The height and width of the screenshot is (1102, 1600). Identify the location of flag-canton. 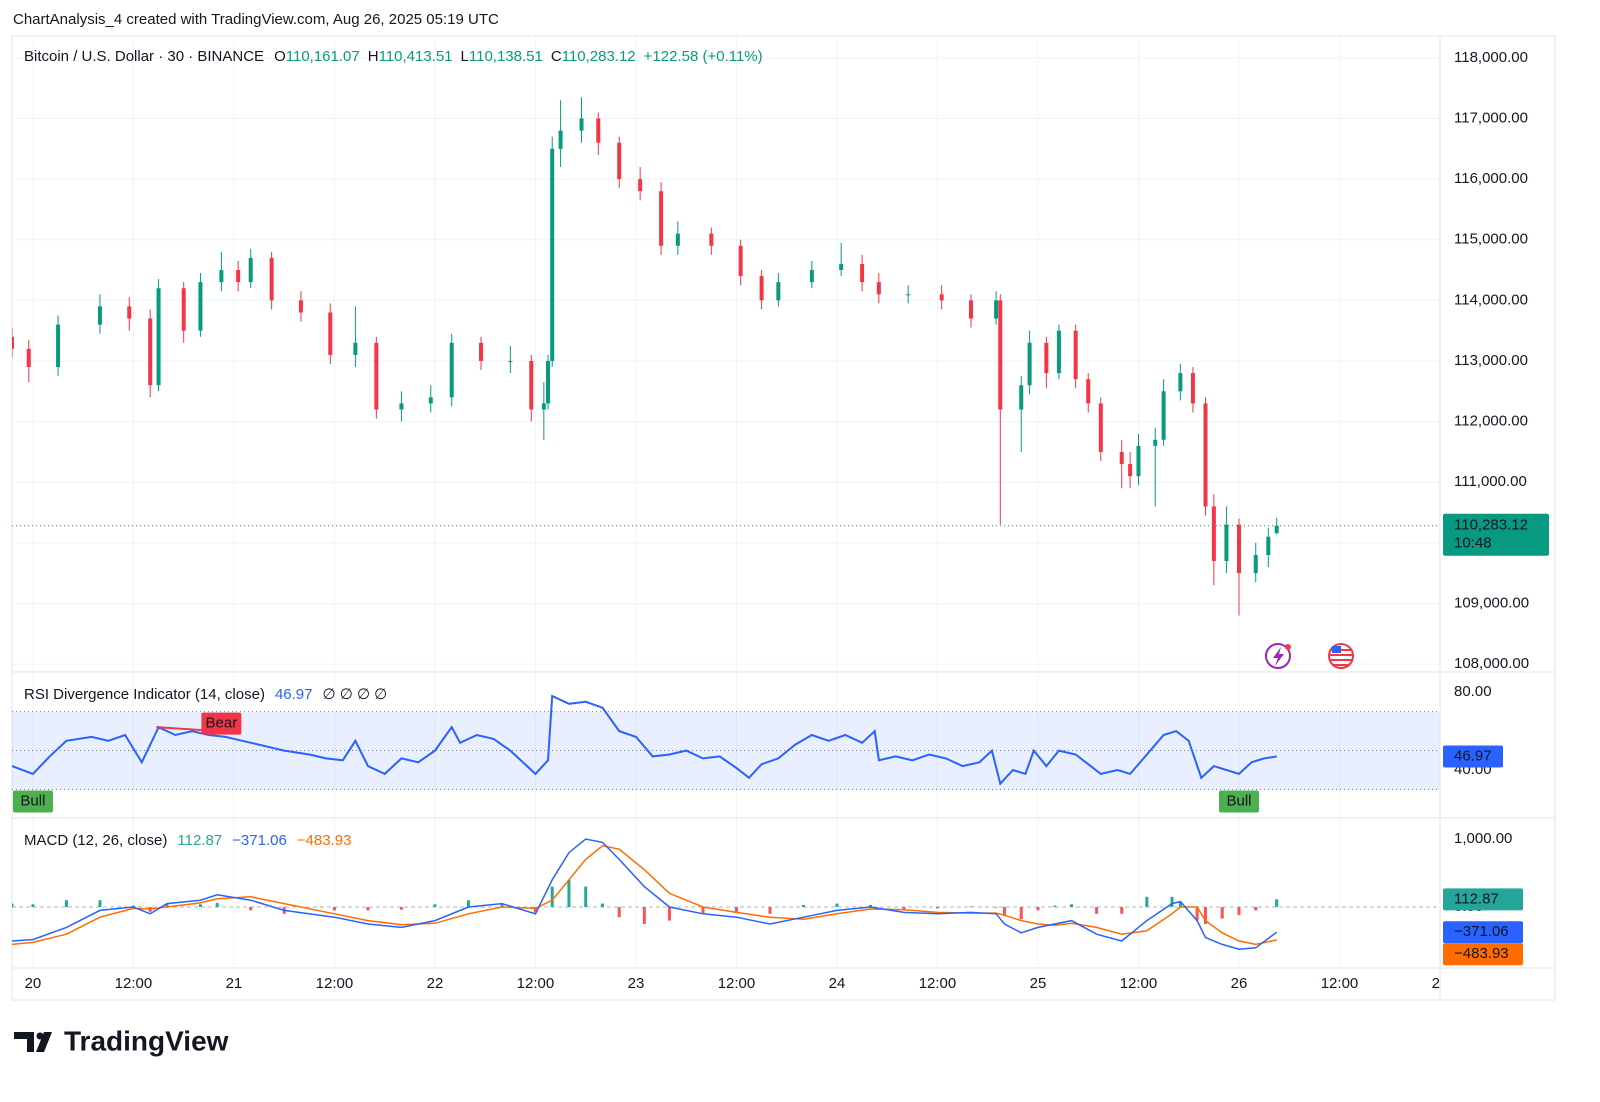
(1336, 649).